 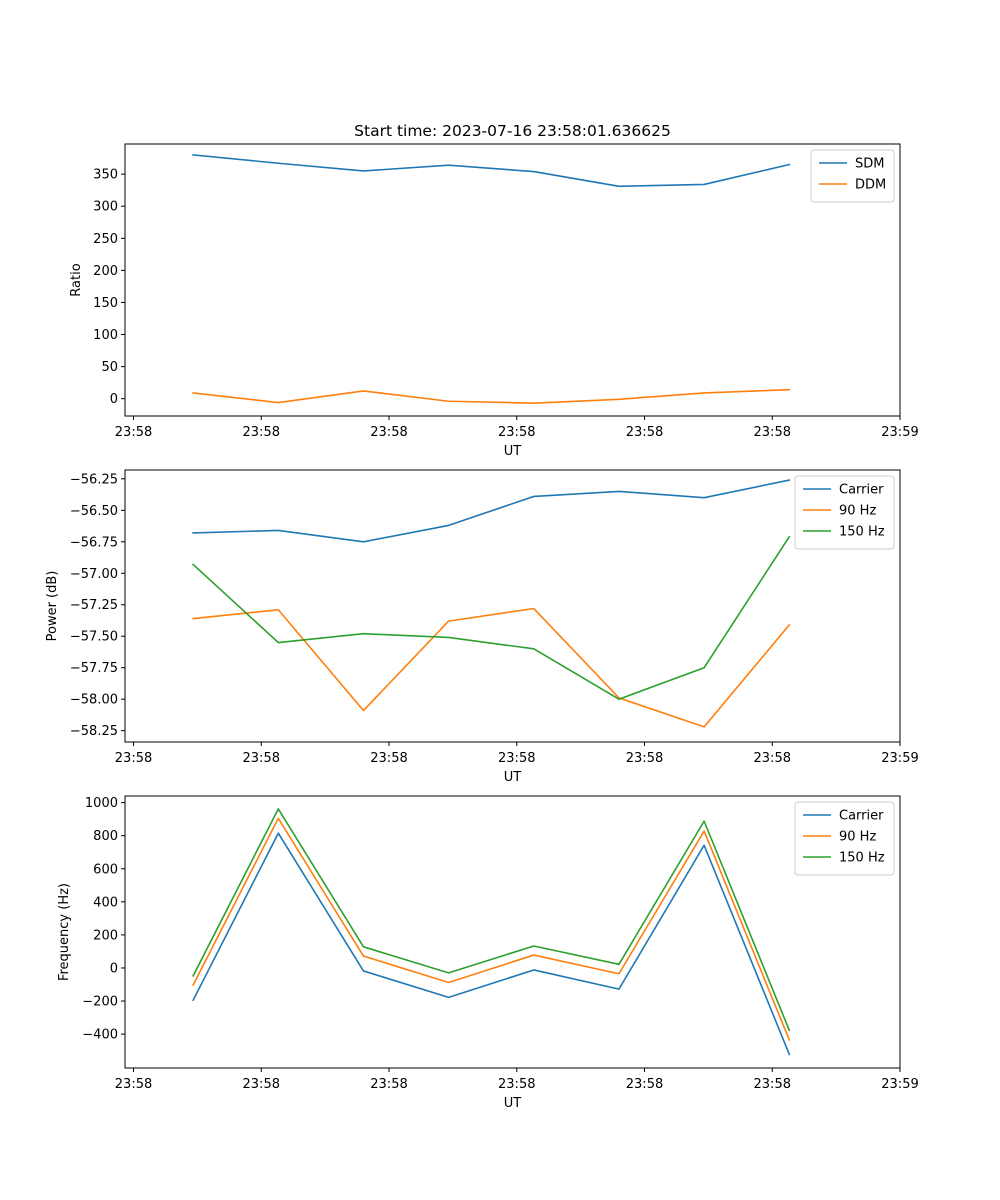 What do you see at coordinates (388, 1084) in the screenshot?
I see `frequency-xtick-label-2: 23:58` at bounding box center [388, 1084].